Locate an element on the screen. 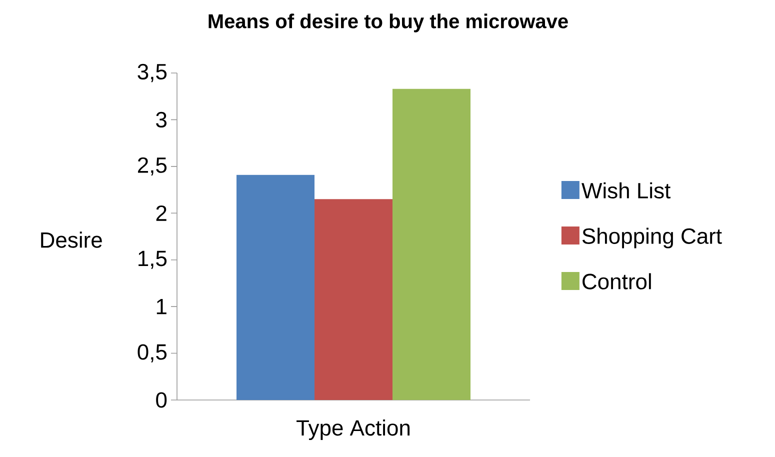 This screenshot has width=775, height=457. y-tick-label: 3,5 is located at coordinates (152, 73).